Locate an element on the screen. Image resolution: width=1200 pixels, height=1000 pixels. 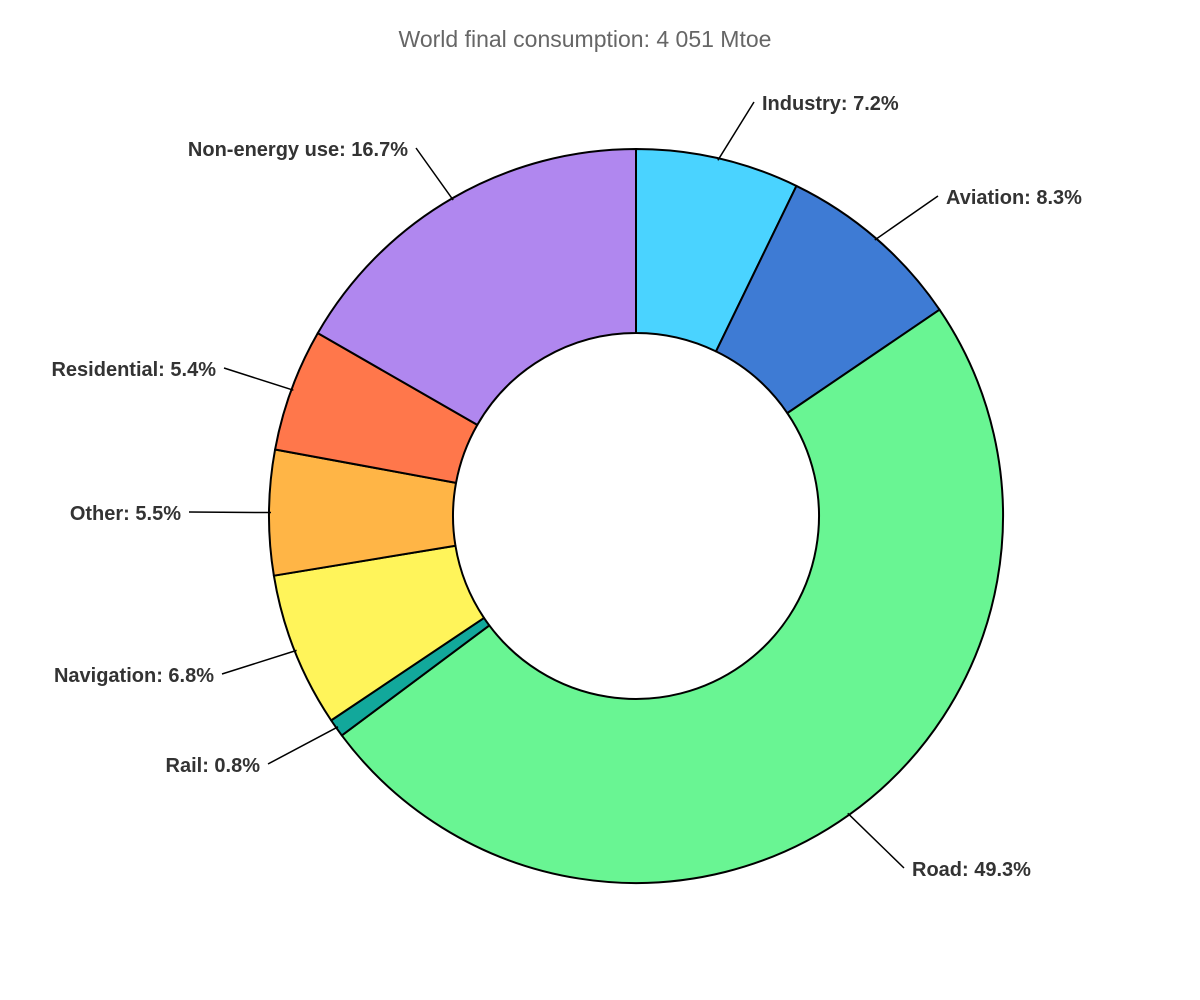
slice-label-navigation: Navigation: 6.8% is located at coordinates (134, 676).